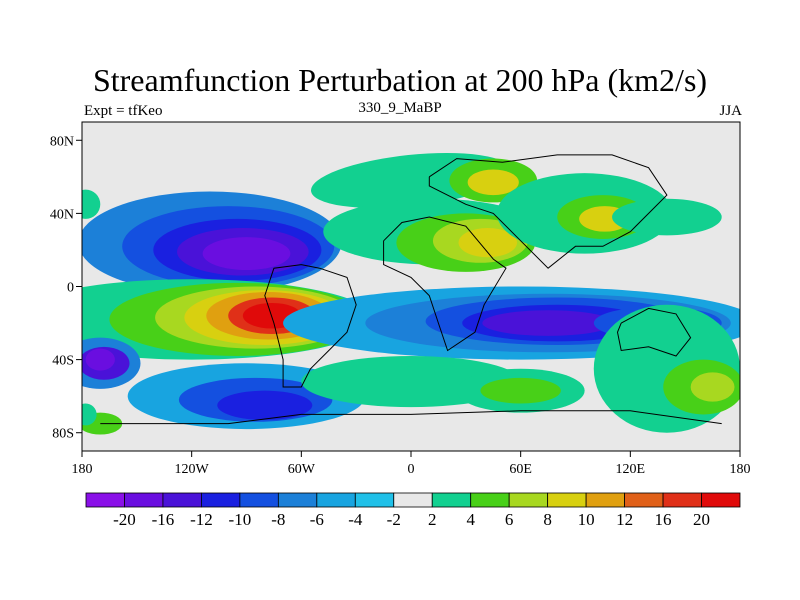  Describe the element at coordinates (302, 469) in the screenshot. I see `x-tick-label: 60W` at that location.